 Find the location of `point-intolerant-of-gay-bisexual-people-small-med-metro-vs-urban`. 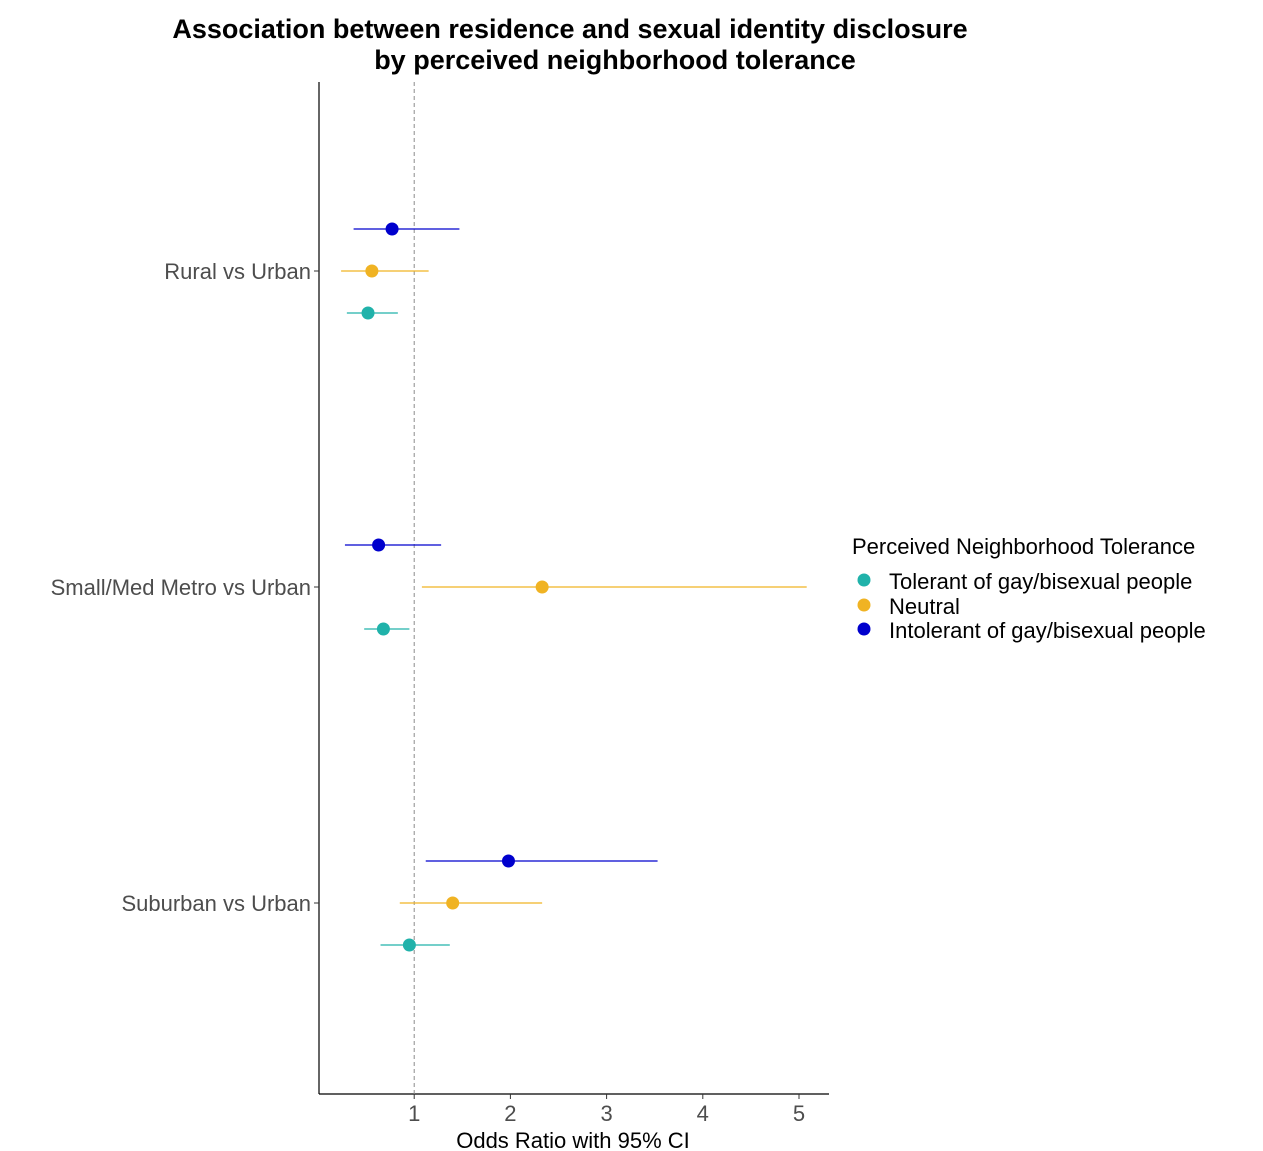

point-intolerant-of-gay-bisexual-people-small-med-metro-vs-urban is located at coordinates (379, 545).